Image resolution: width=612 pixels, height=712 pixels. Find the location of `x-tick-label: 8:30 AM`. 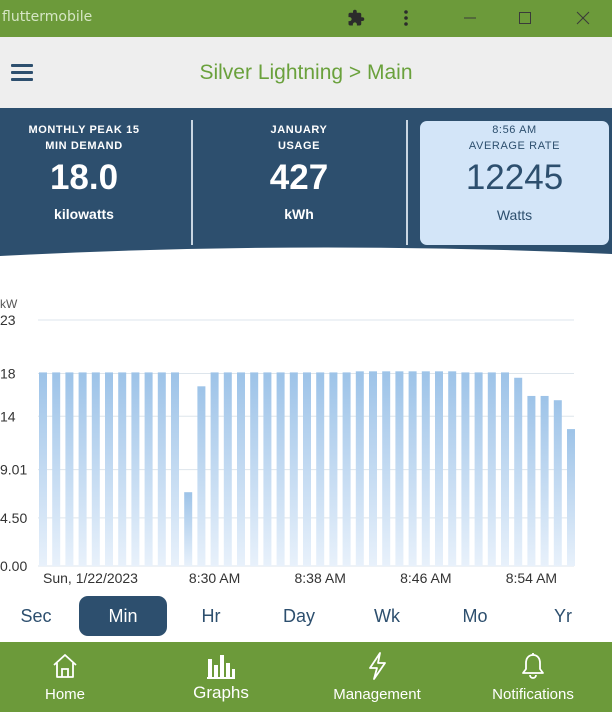

x-tick-label: 8:30 AM is located at coordinates (214, 578).